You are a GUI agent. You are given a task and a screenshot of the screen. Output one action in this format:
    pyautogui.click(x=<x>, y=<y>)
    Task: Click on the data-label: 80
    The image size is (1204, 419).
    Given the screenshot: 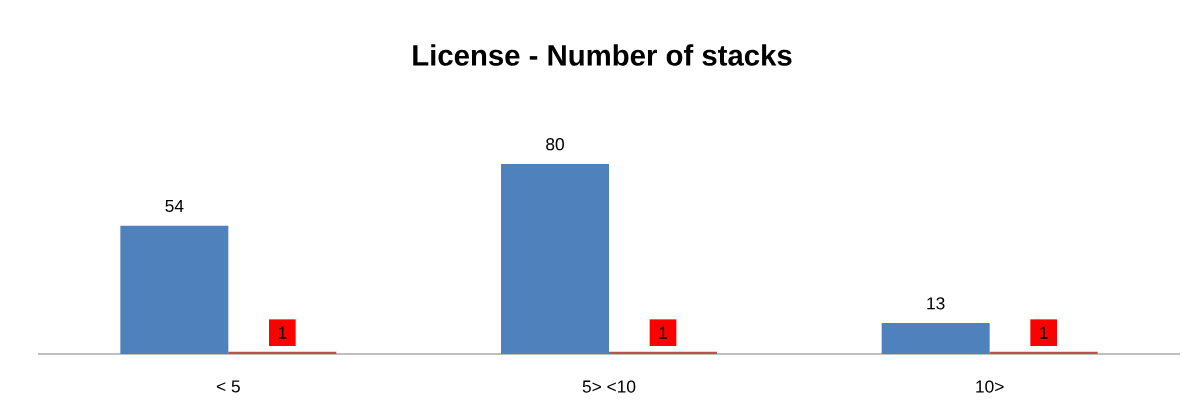 What is the action you would take?
    pyautogui.click(x=555, y=144)
    